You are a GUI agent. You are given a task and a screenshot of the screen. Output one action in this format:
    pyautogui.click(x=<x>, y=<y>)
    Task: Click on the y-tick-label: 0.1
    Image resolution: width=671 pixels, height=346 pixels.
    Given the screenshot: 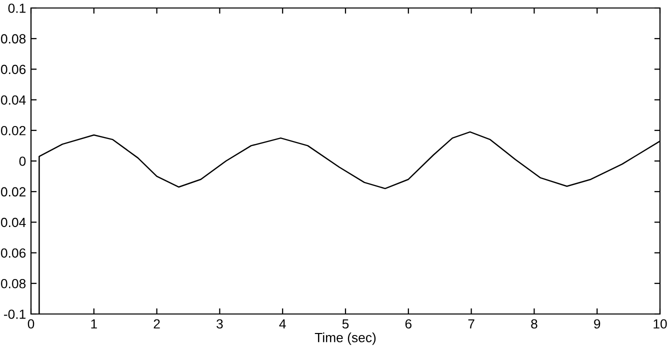 What is the action you would take?
    pyautogui.click(x=17, y=8)
    